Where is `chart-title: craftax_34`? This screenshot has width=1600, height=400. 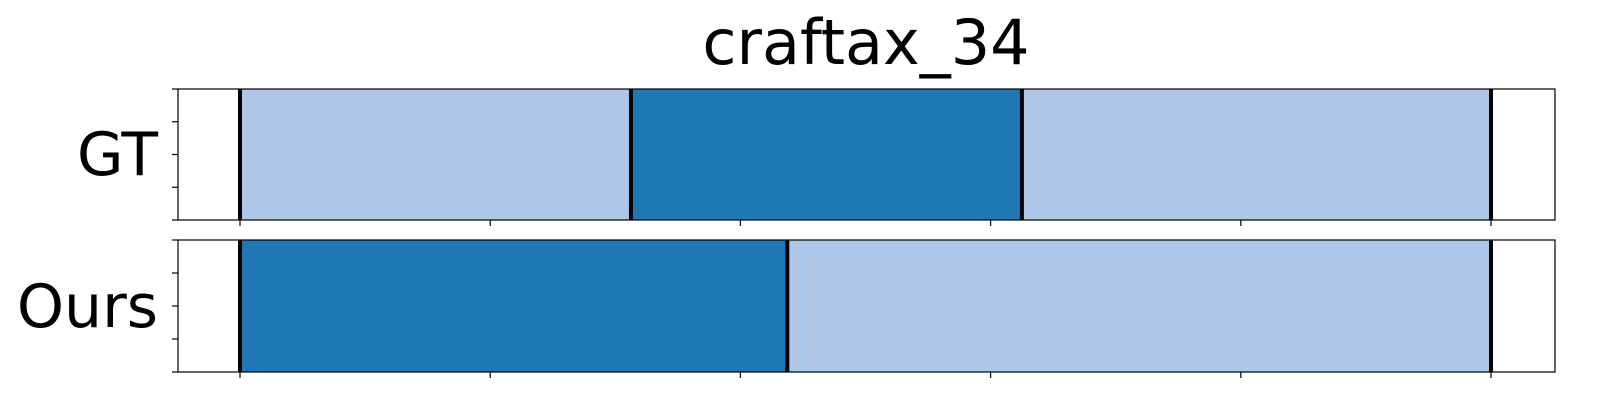
chart-title: craftax_34 is located at coordinates (865, 42).